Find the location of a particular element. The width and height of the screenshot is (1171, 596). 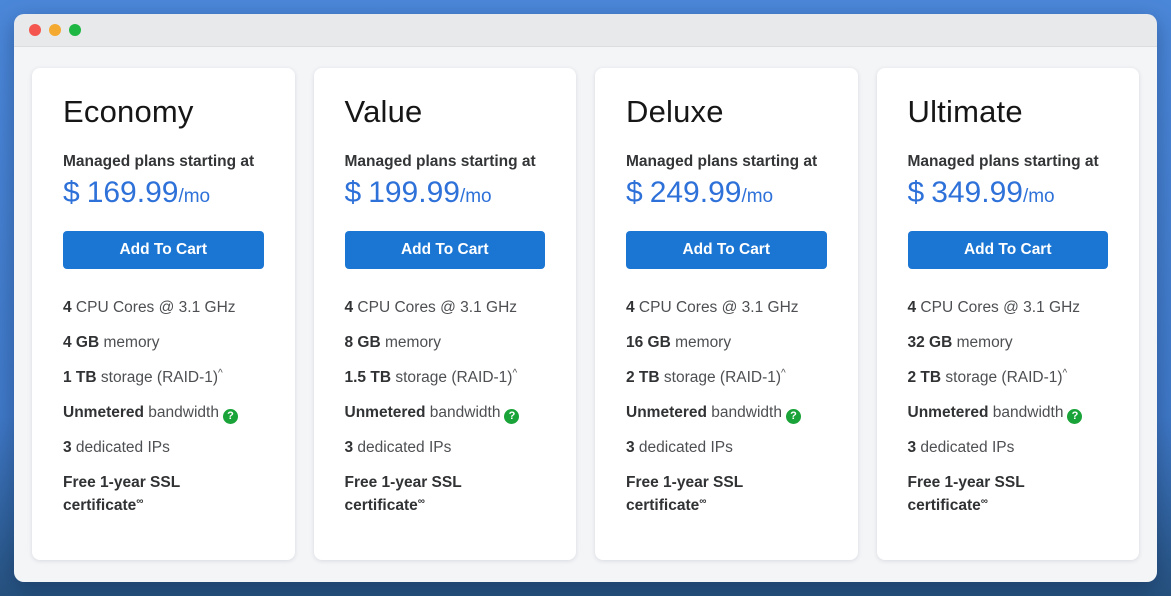

feature-highlight: 16 GB is located at coordinates (648, 342).